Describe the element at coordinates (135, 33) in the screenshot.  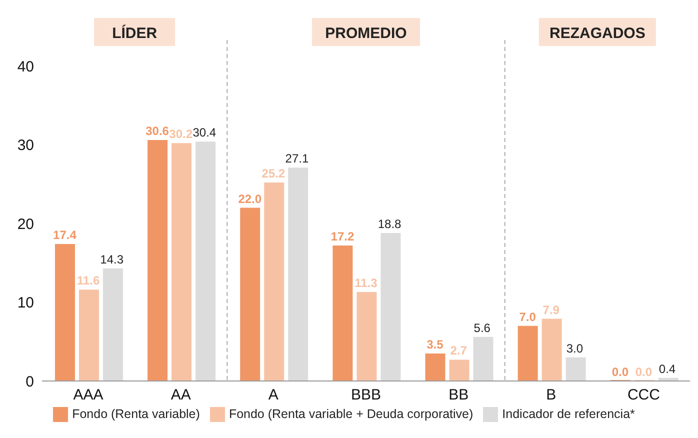
I see `text: LÍDER` at that location.